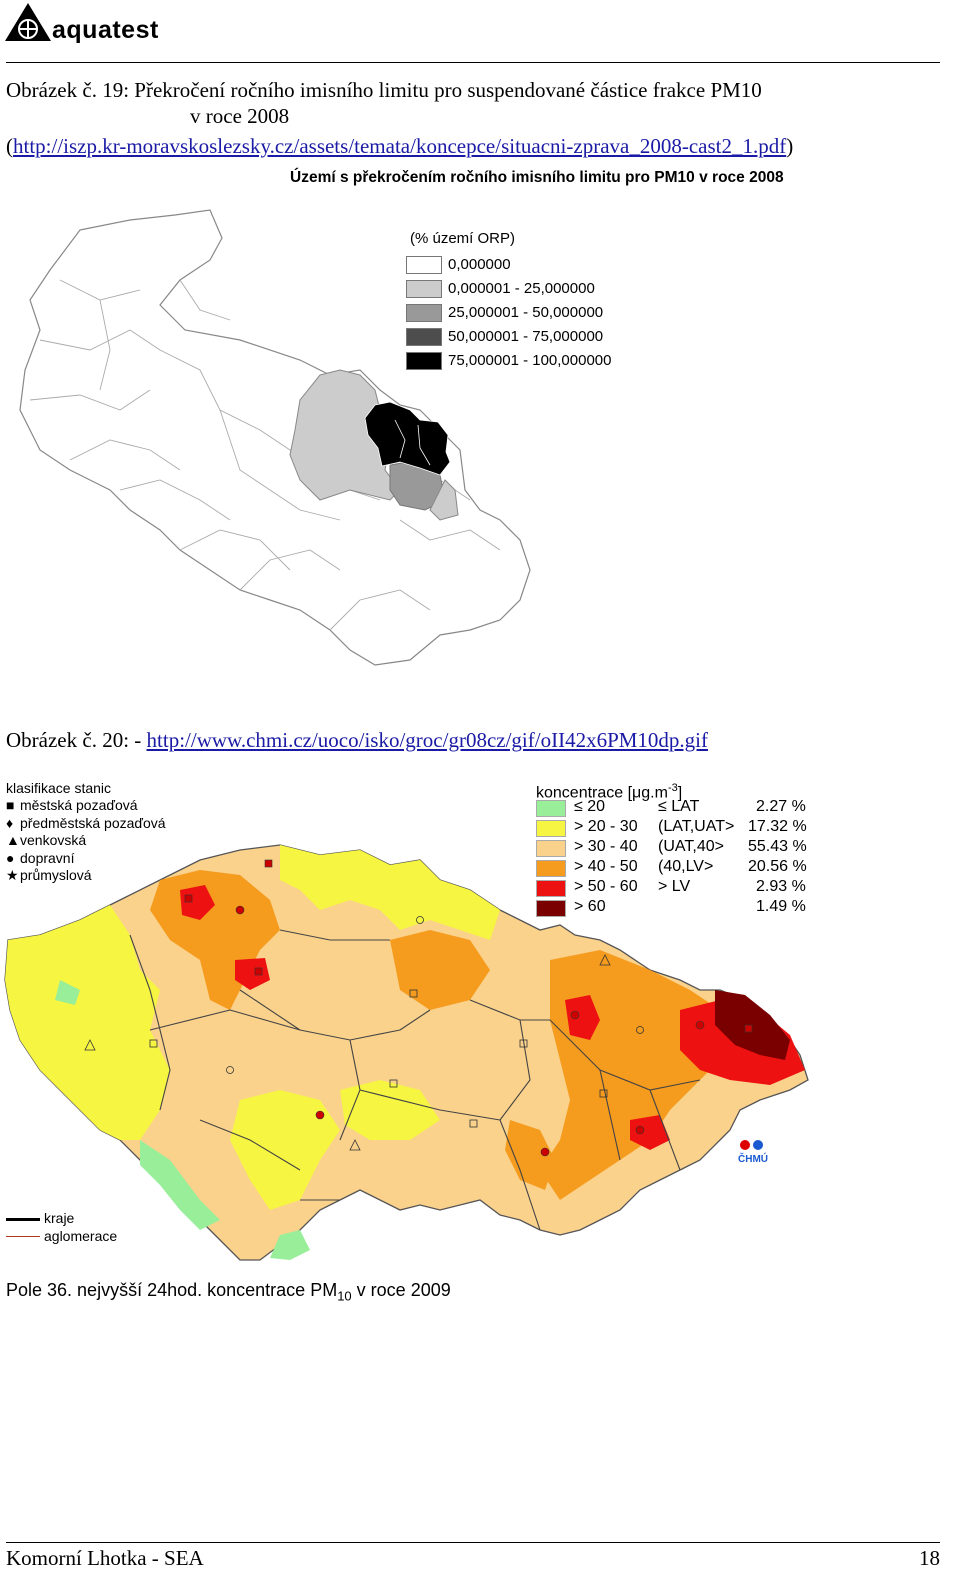 The height and width of the screenshot is (1588, 960). Describe the element at coordinates (790, 146) in the screenshot. I see `source-paren-close: )` at that location.